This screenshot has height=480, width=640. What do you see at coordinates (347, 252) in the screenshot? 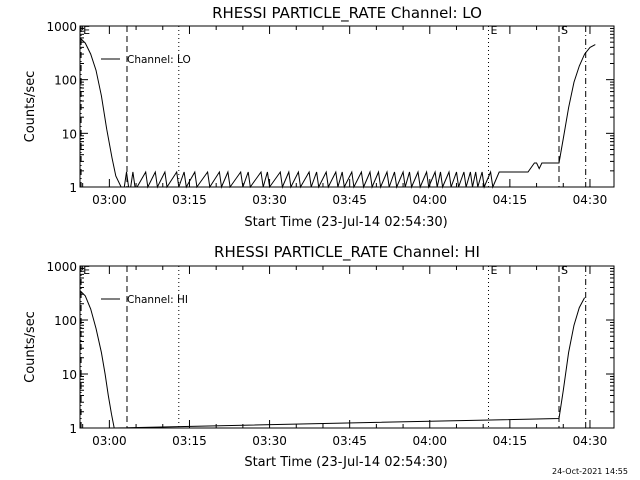
I see `chart-title: RHESSI PARTICLE_RATE Channel: HI` at bounding box center [347, 252].